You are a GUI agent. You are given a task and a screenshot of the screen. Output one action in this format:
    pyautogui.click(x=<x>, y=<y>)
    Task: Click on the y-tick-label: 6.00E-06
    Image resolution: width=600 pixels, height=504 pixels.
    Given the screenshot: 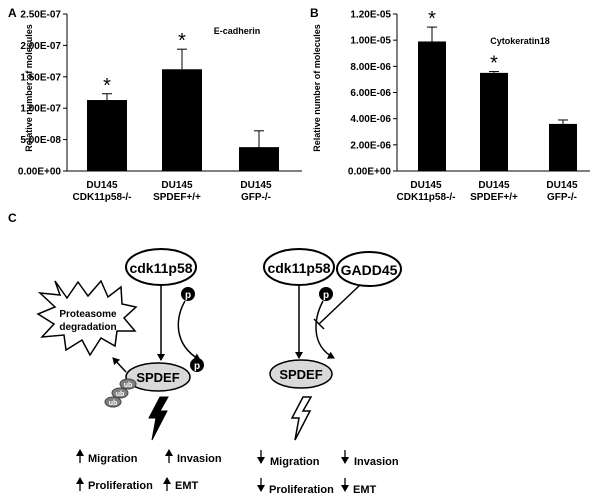 What is the action you would take?
    pyautogui.click(x=370, y=93)
    